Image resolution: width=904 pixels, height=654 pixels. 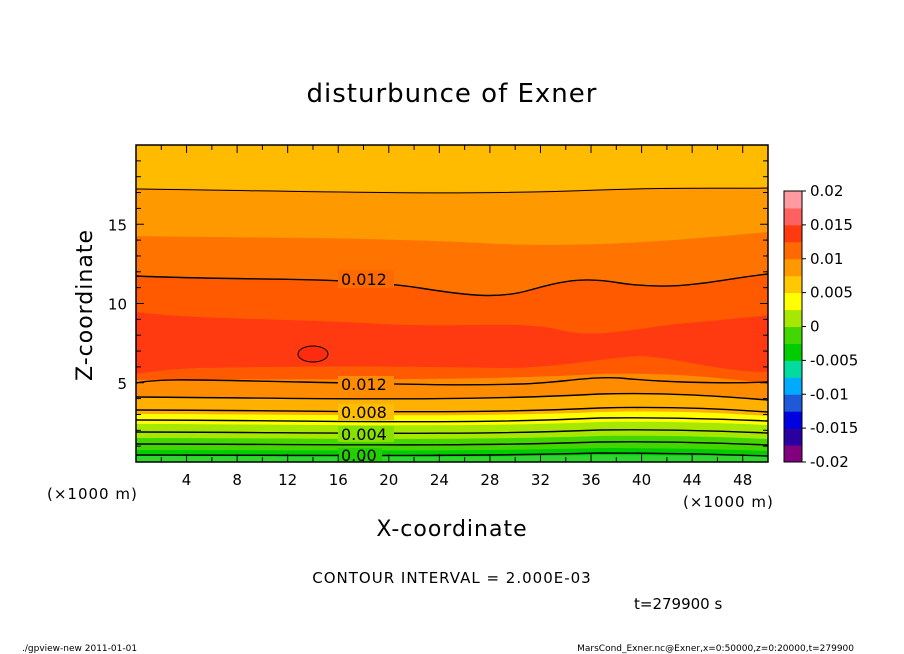 I want to click on footer-left: ./gpview-new 2011-01-01, so click(x=79, y=649).